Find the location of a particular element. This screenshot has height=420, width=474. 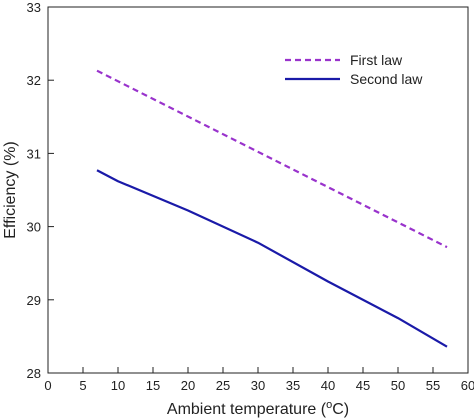

x-tick-label: 15 is located at coordinates (153, 385).